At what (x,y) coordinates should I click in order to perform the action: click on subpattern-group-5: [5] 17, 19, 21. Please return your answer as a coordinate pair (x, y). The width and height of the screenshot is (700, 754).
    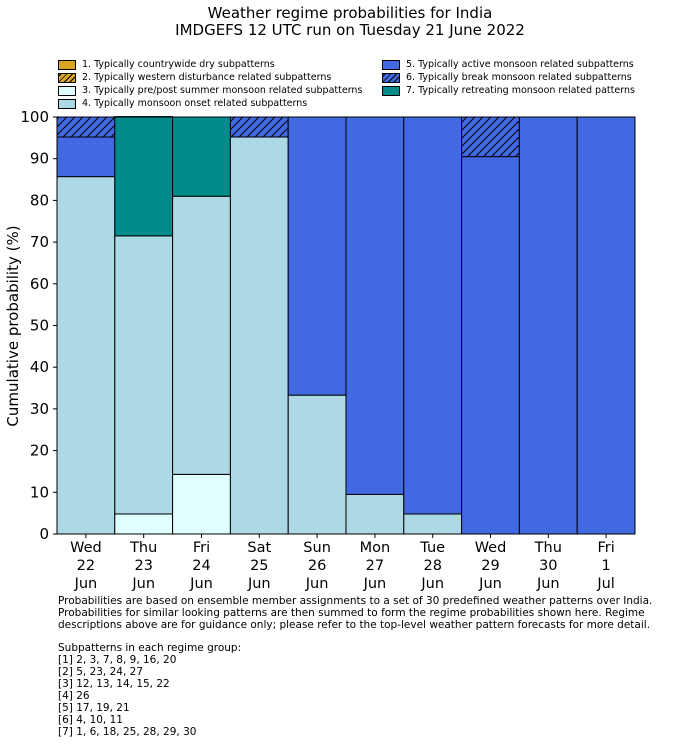
    Looking at the image, I should click on (94, 708).